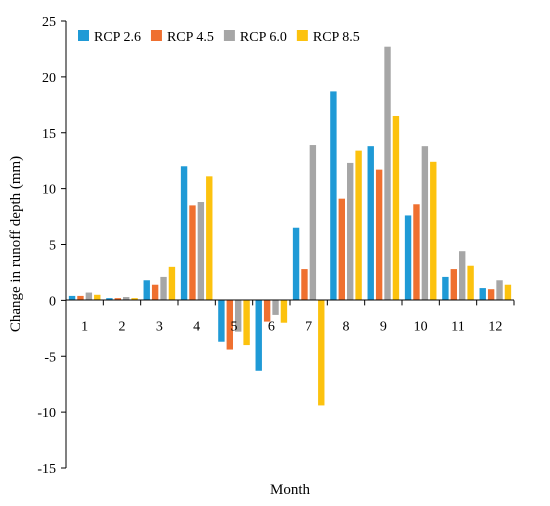  What do you see at coordinates (336, 37) in the screenshot?
I see `legend-label: RCP 8.5` at bounding box center [336, 37].